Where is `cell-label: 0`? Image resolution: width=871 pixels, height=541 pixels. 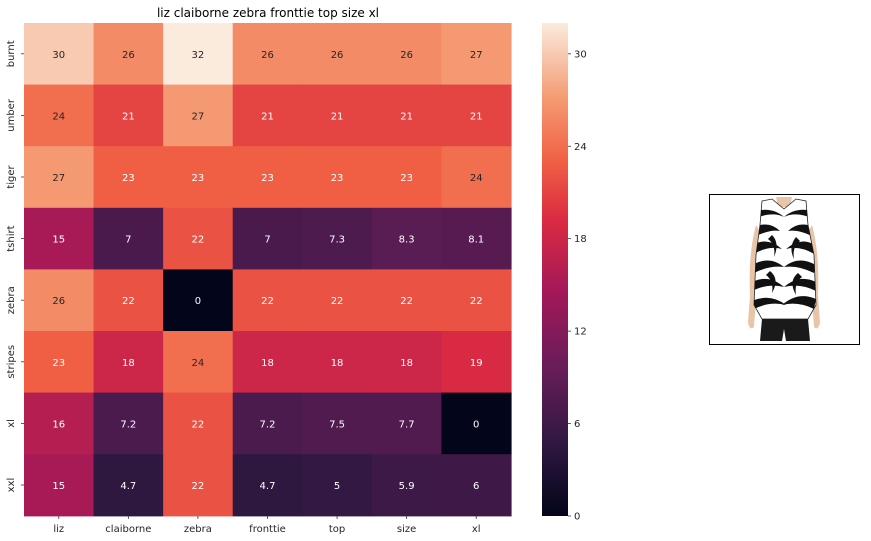
cell-label: 0 is located at coordinates (198, 301).